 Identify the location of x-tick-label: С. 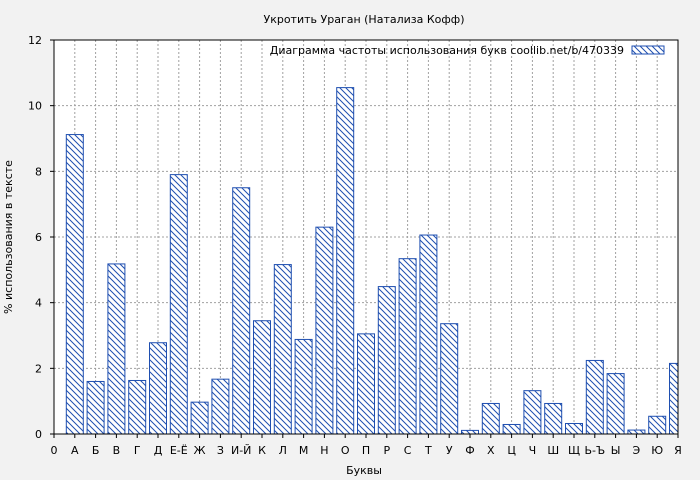
(408, 450).